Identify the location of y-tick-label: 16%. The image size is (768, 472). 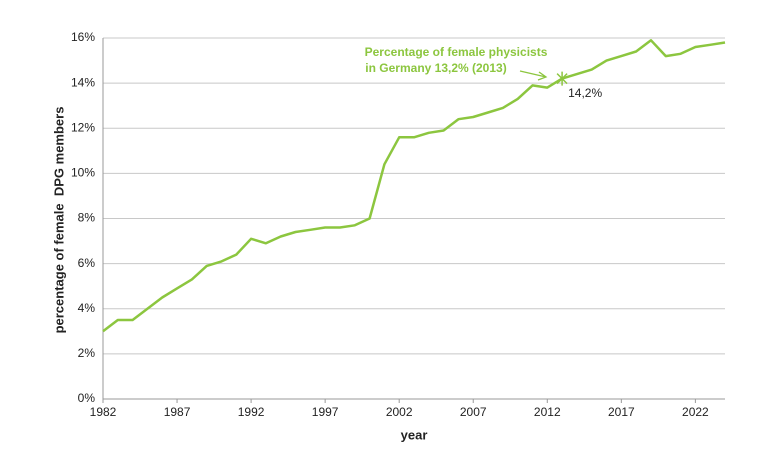
(83, 37).